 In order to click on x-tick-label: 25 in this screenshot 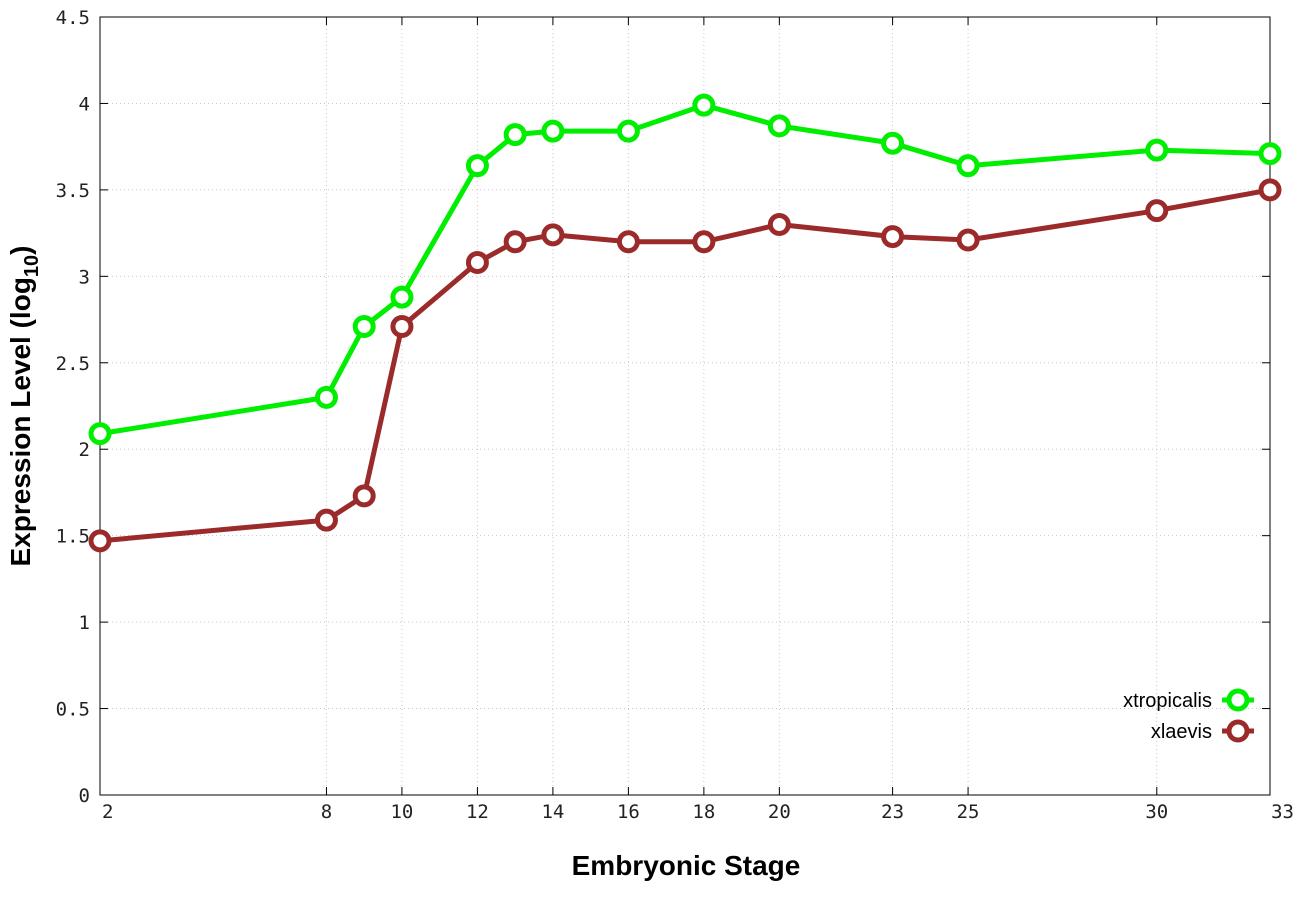, I will do `click(968, 812)`.